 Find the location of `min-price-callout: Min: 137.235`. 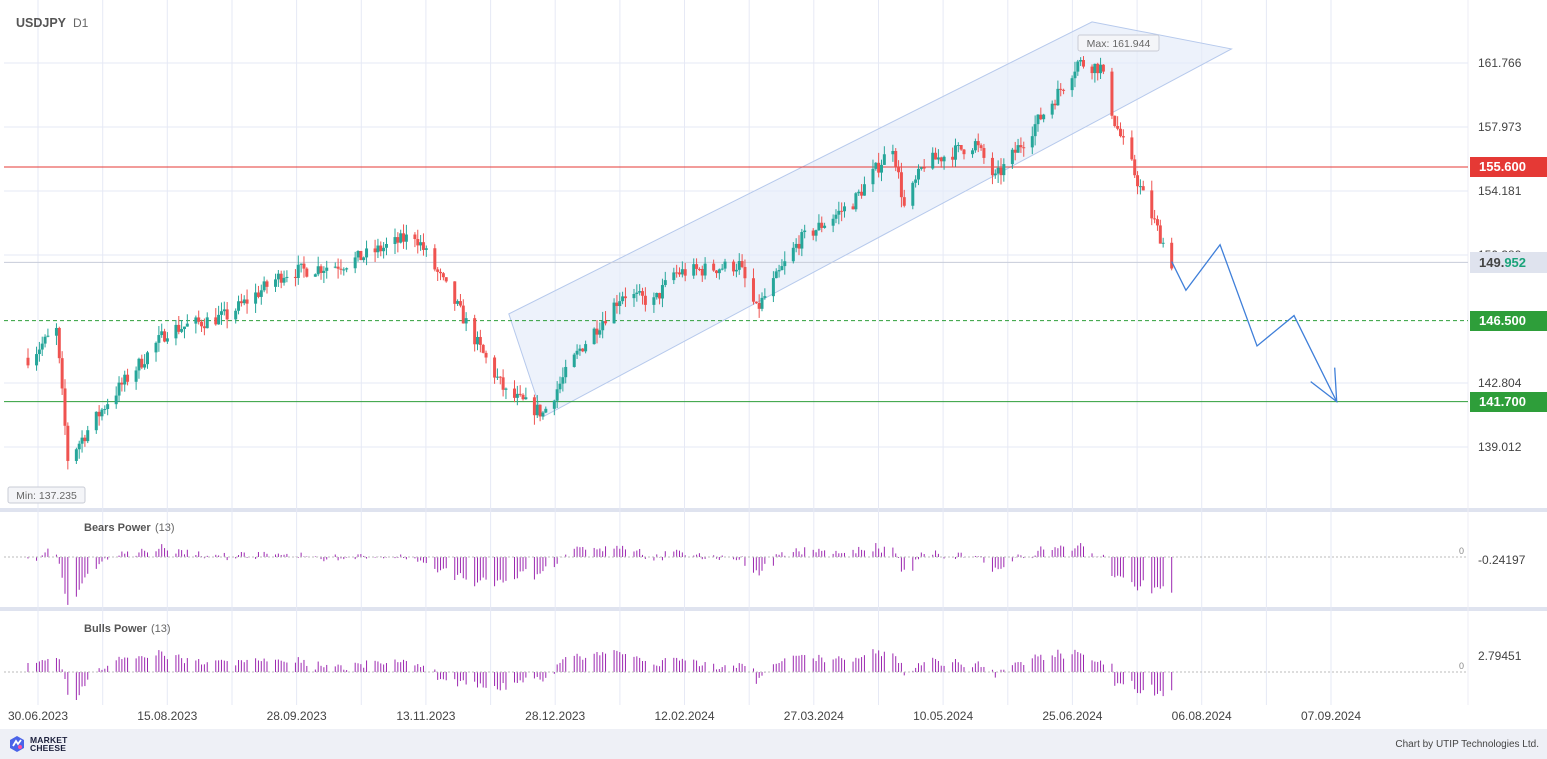

min-price-callout: Min: 137.235 is located at coordinates (46, 495).